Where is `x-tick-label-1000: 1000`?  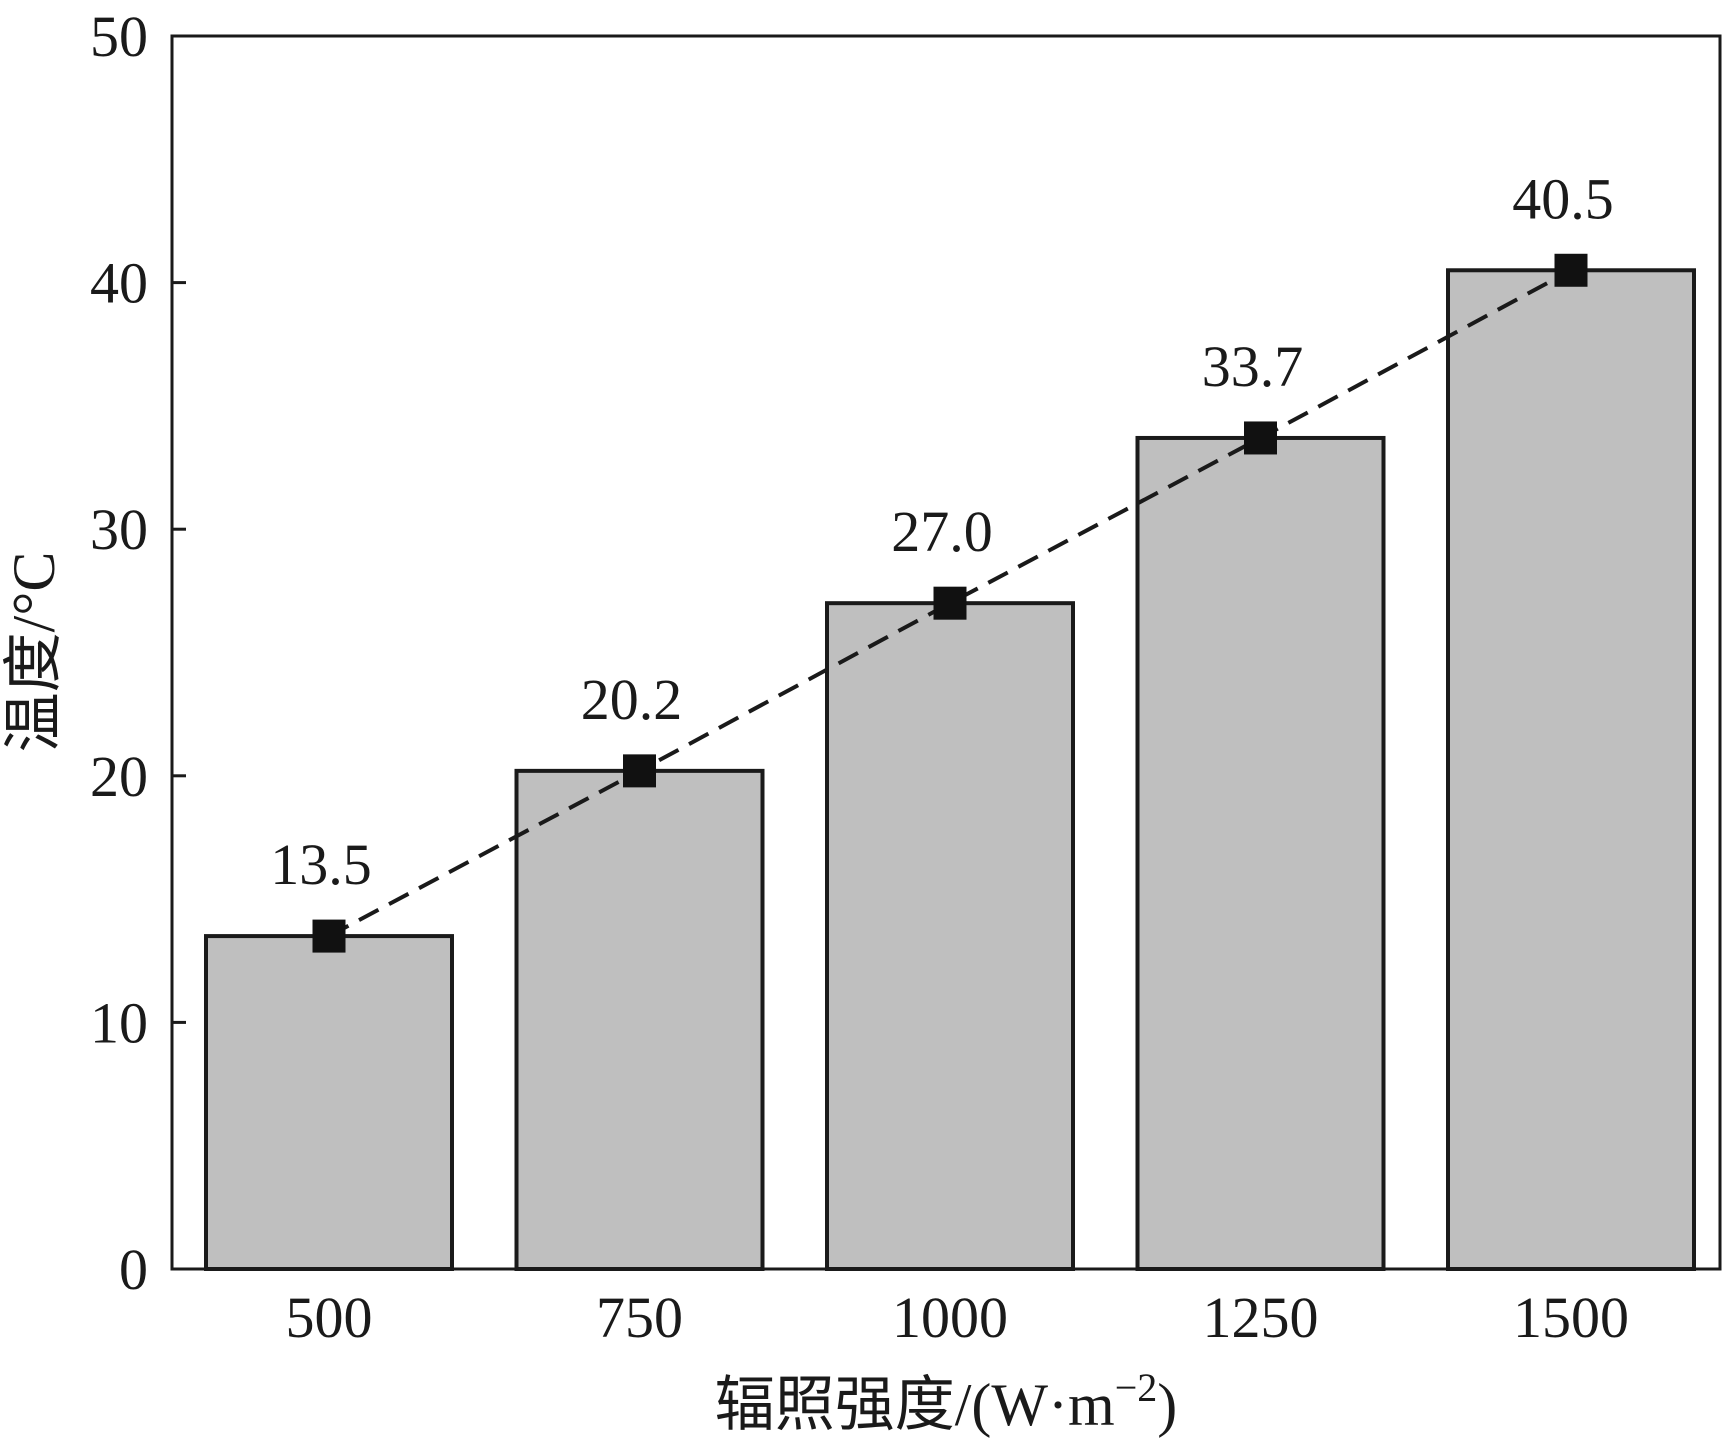 x-tick-label-1000: 1000 is located at coordinates (950, 1317).